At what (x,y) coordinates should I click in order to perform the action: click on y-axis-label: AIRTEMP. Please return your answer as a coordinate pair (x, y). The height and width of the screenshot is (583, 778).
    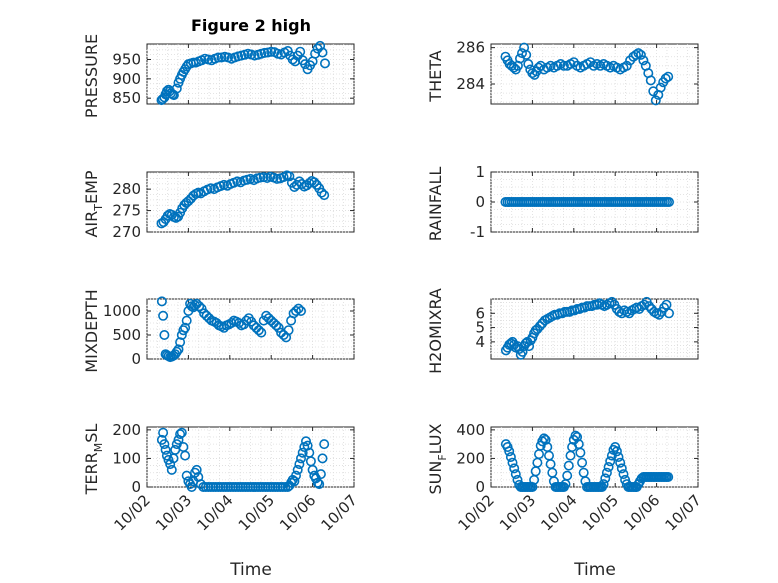
    Looking at the image, I should click on (93, 203).